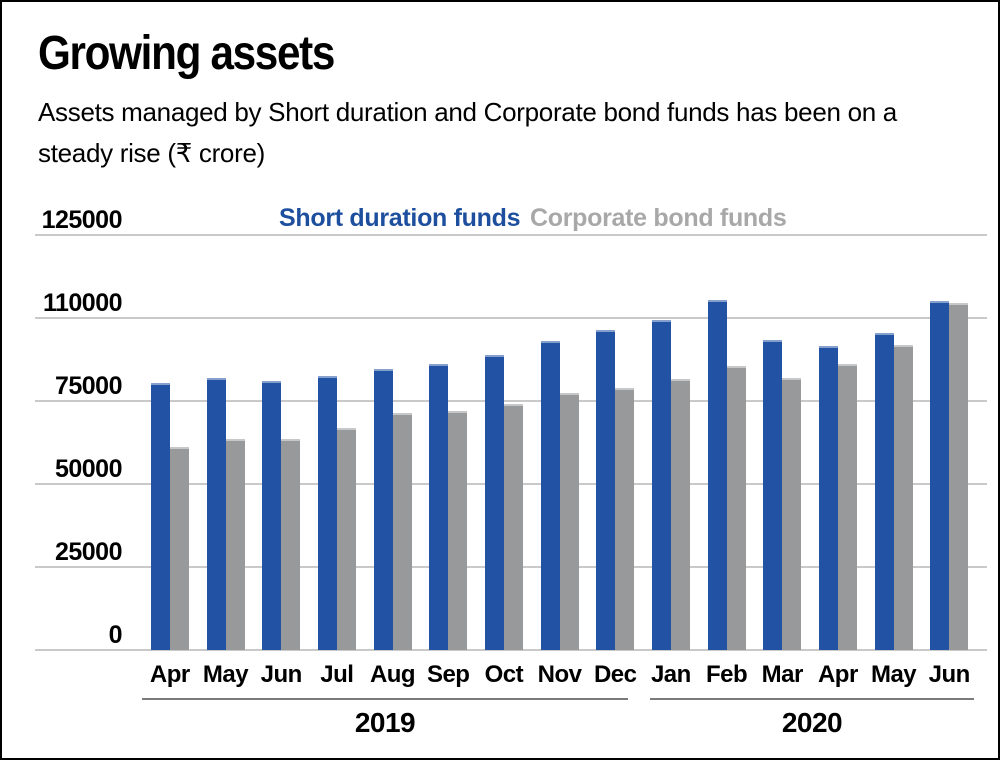  What do you see at coordinates (88, 386) in the screenshot?
I see `y-tick-label: 75000` at bounding box center [88, 386].